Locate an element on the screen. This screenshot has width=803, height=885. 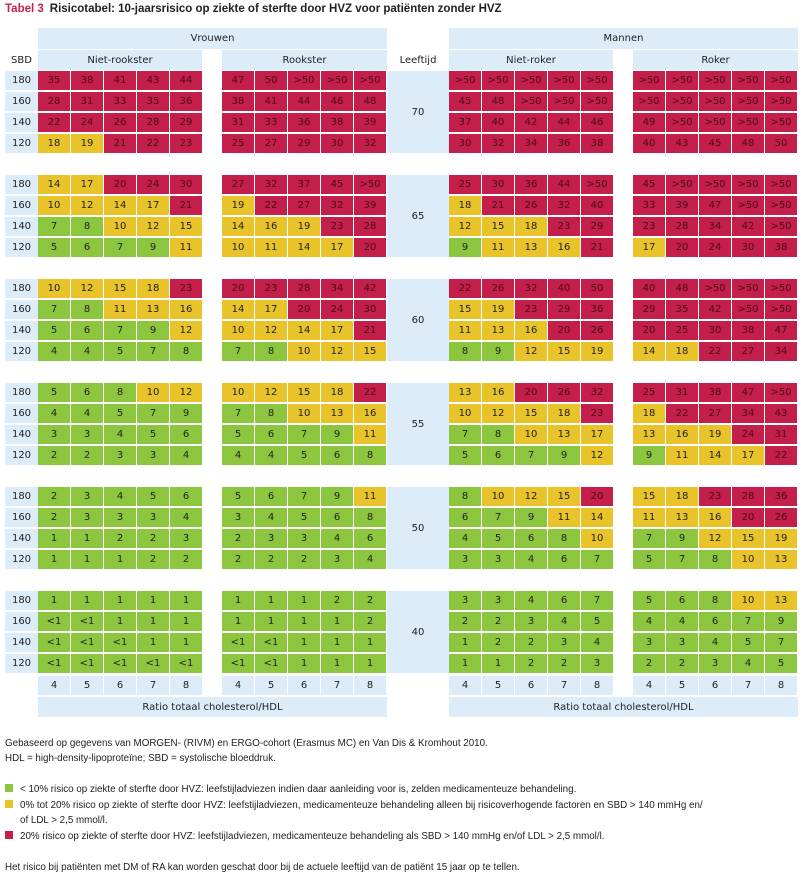
risk-cell: 38 is located at coordinates (748, 330).